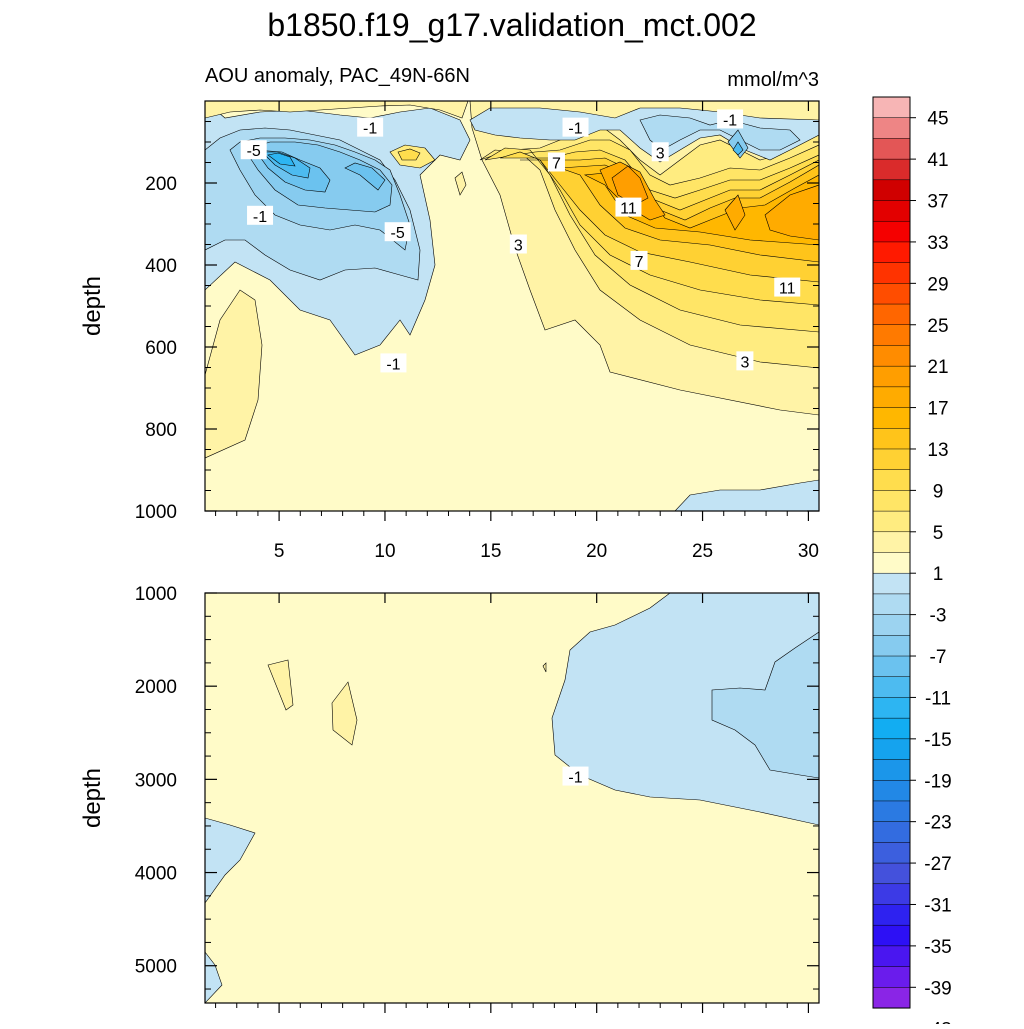  Describe the element at coordinates (937, 781) in the screenshot. I see `colorbar-label: -19` at that location.